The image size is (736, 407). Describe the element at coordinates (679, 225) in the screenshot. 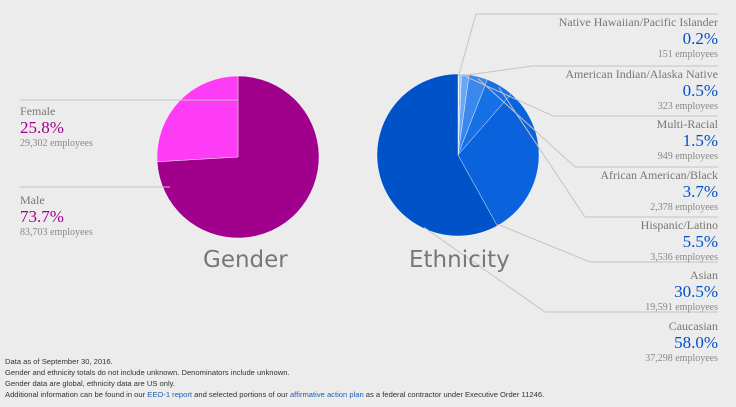

I see `legend-label: Hispanic/Latino` at that location.